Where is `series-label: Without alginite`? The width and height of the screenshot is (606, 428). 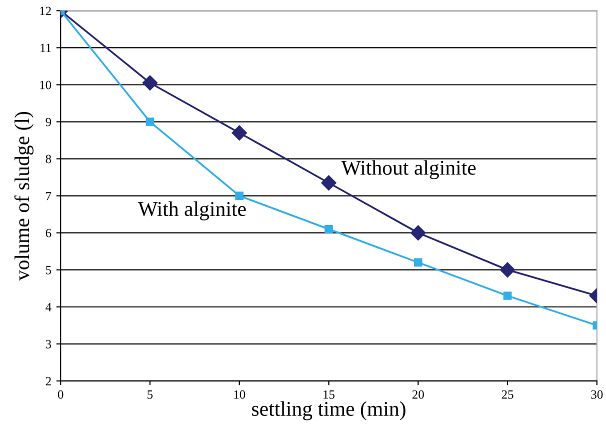
series-label: Without alginite is located at coordinates (408, 170).